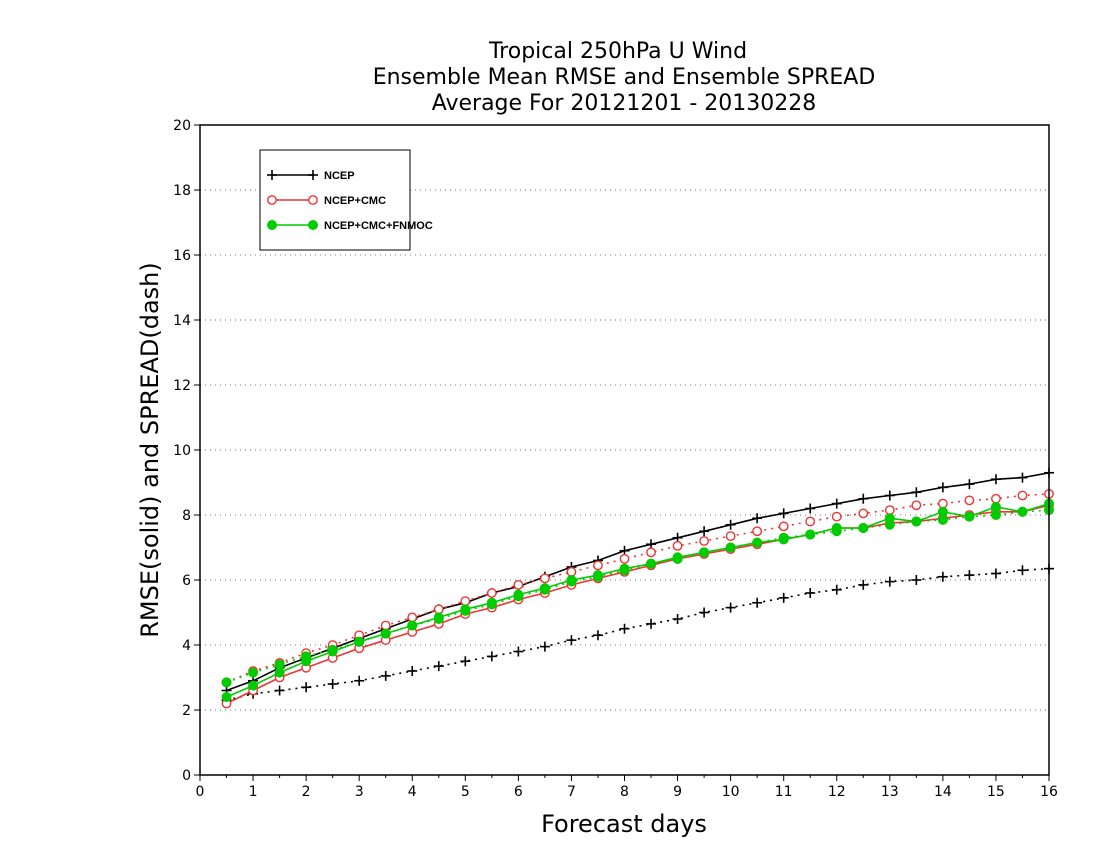  What do you see at coordinates (943, 792) in the screenshot?
I see `x-tick-label: 14` at bounding box center [943, 792].